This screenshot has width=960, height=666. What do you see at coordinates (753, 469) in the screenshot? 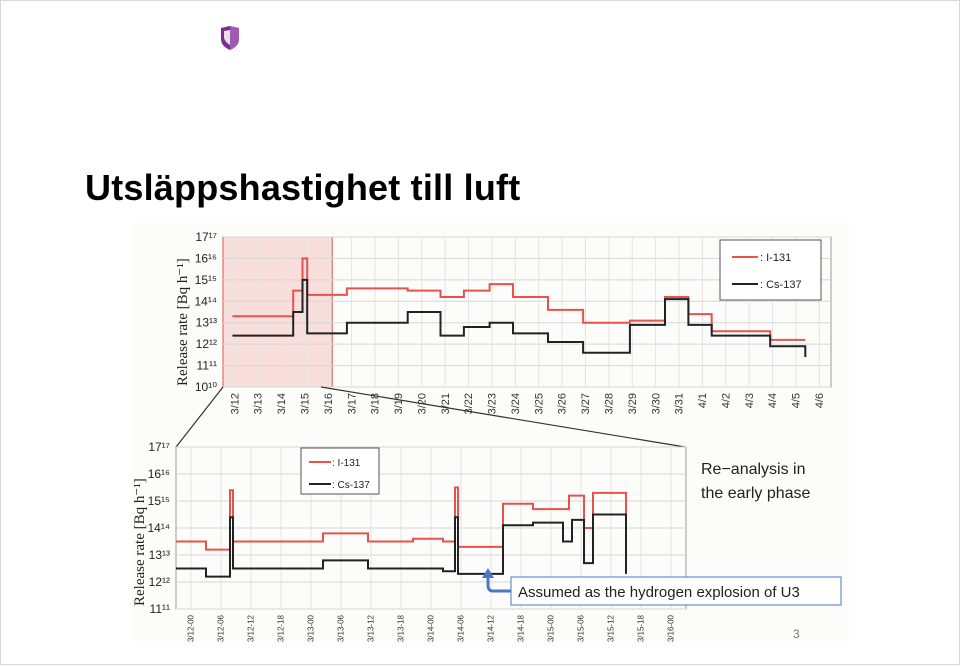
I see `reanalysis-heading-line-1: Re−analysis in` at bounding box center [753, 469].